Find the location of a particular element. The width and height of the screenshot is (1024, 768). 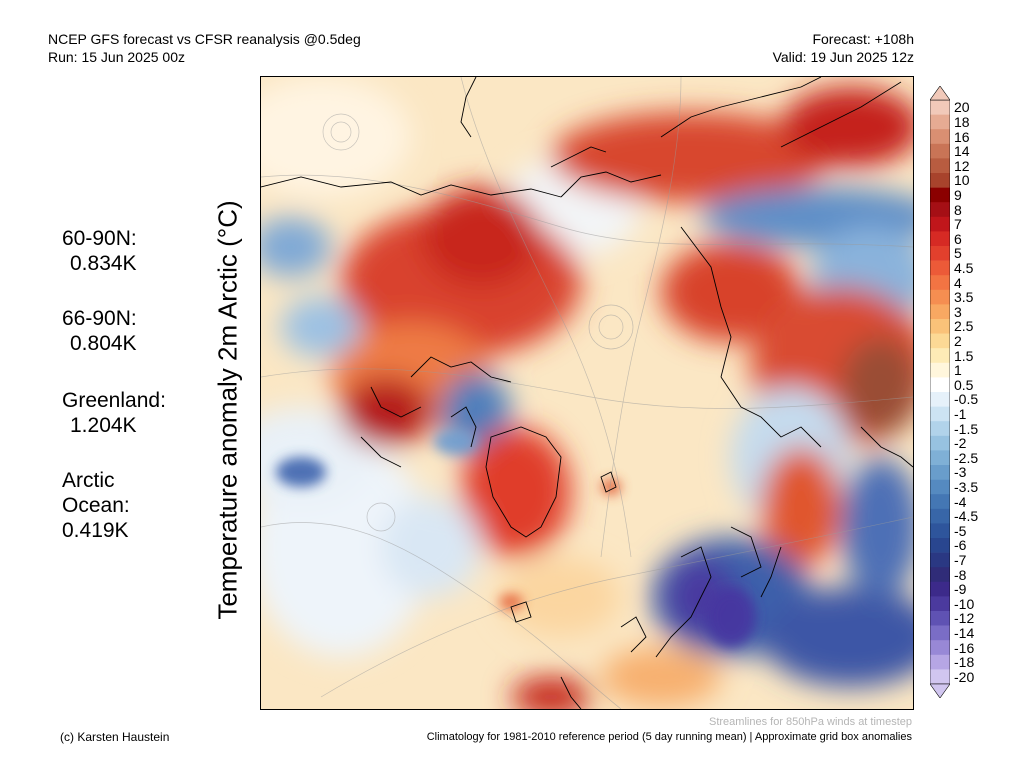

colorbar-tick-label: 9 is located at coordinates (958, 194).